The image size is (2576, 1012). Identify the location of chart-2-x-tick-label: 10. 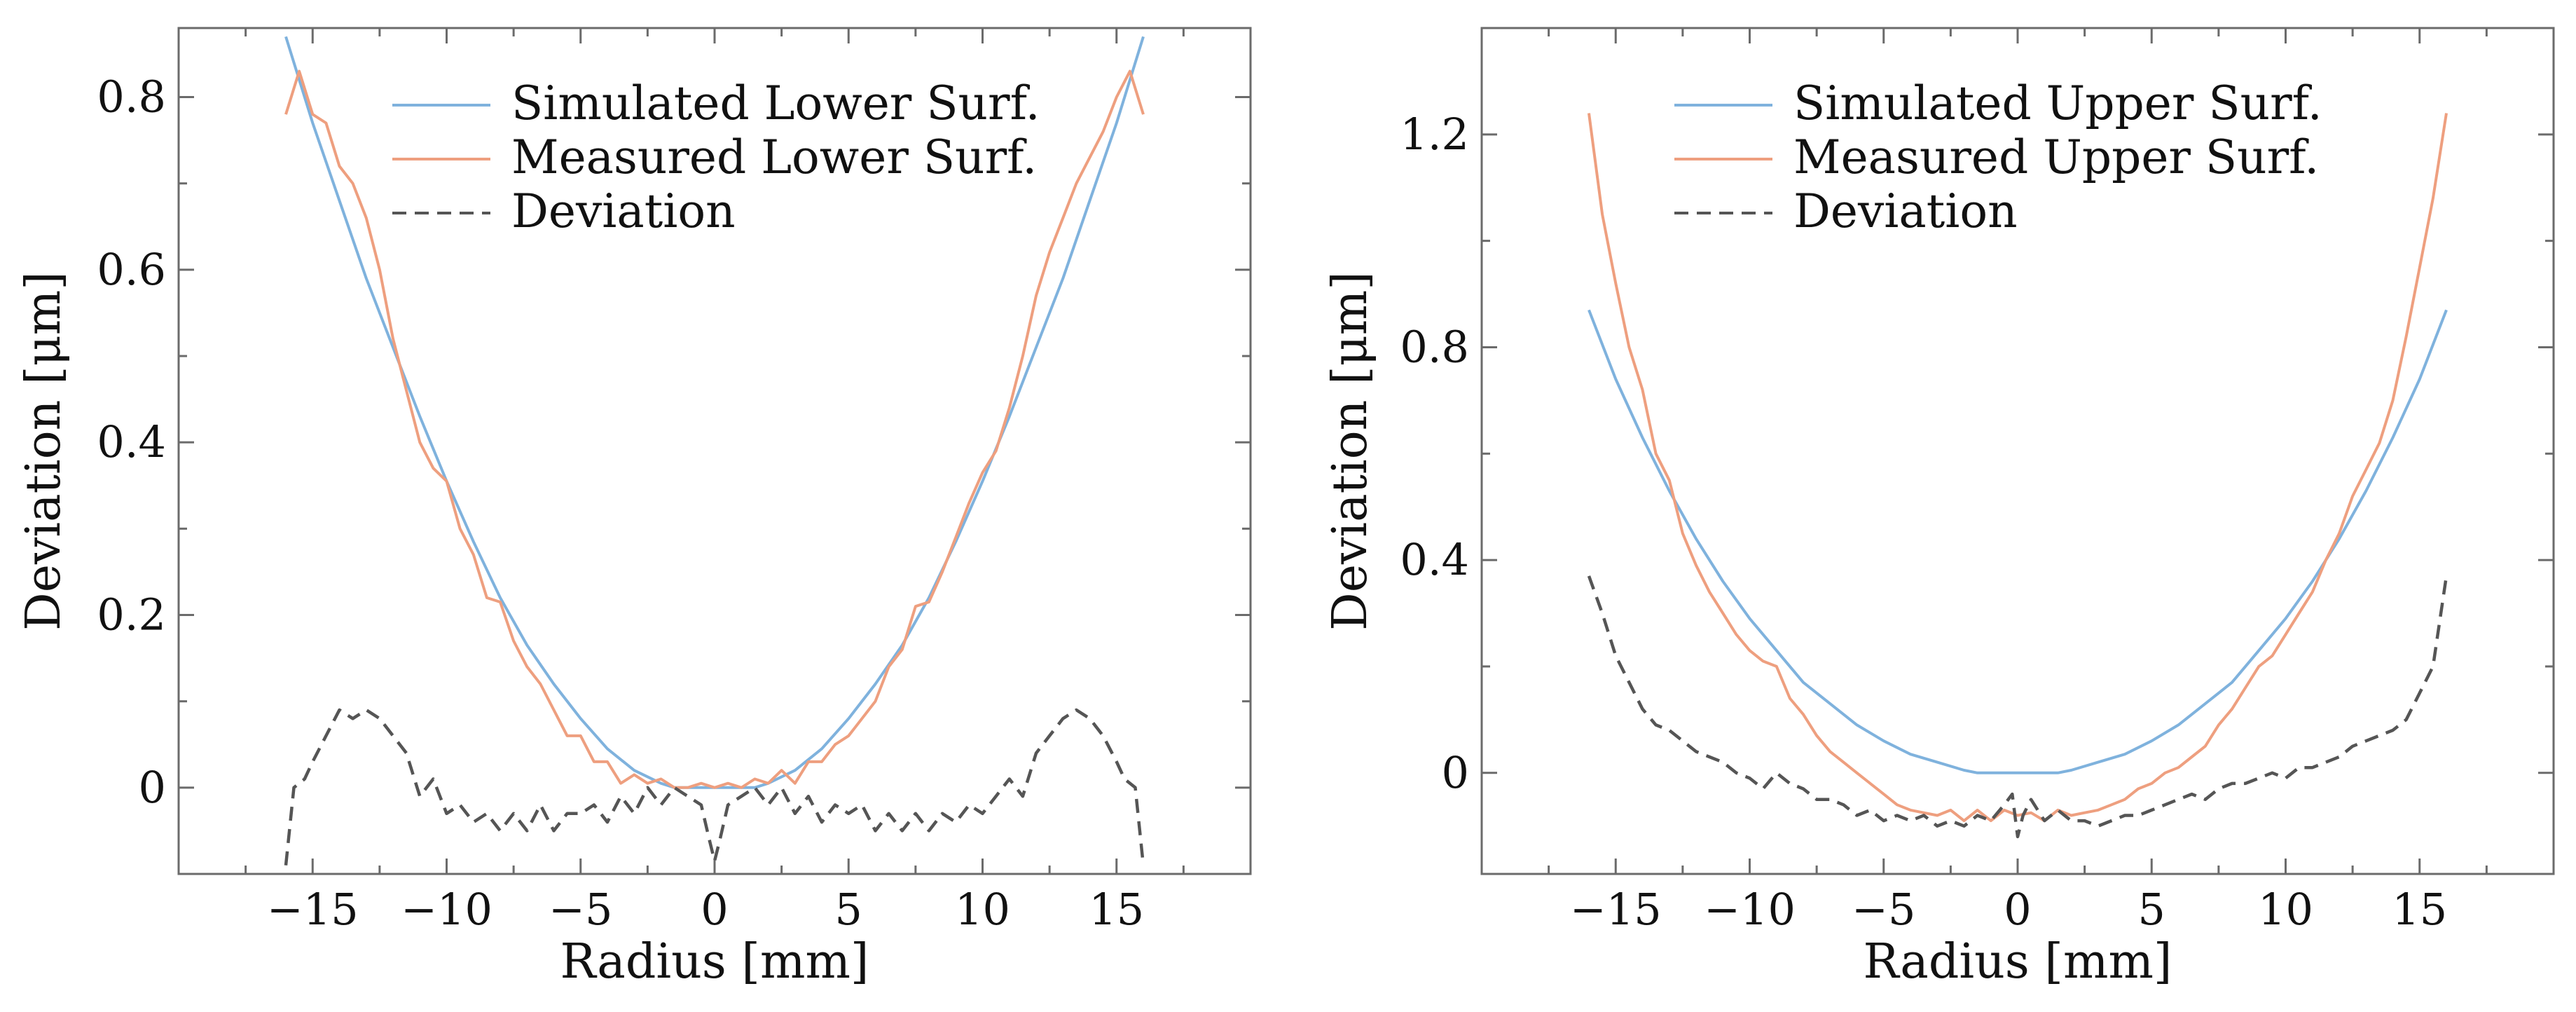
(2285, 909).